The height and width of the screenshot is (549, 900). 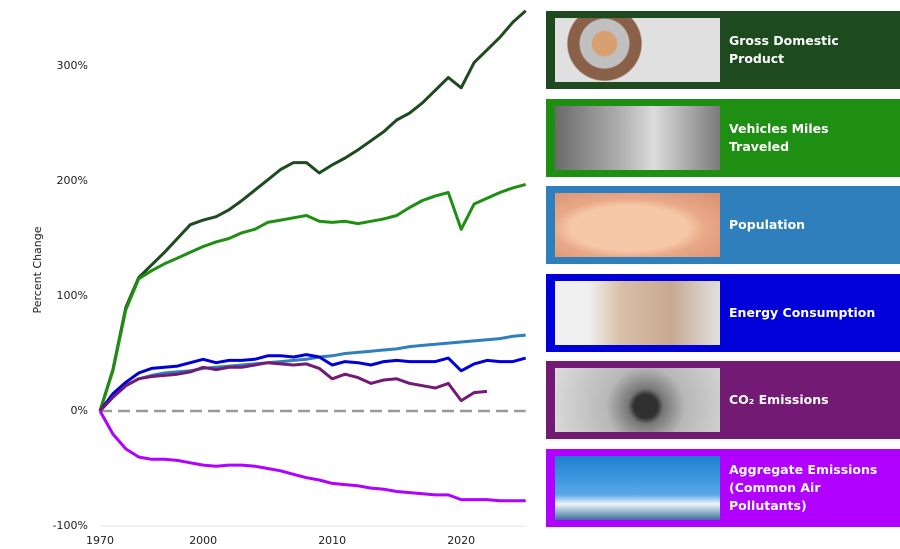 What do you see at coordinates (72, 295) in the screenshot?
I see `y-tick-label: 100%` at bounding box center [72, 295].